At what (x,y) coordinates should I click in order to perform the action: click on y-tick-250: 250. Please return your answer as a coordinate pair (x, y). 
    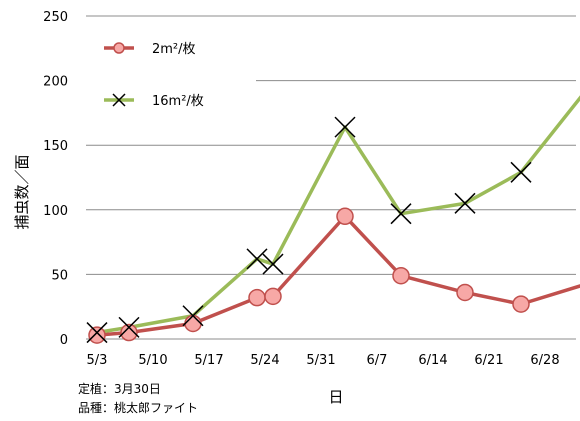
    Looking at the image, I should click on (55, 17).